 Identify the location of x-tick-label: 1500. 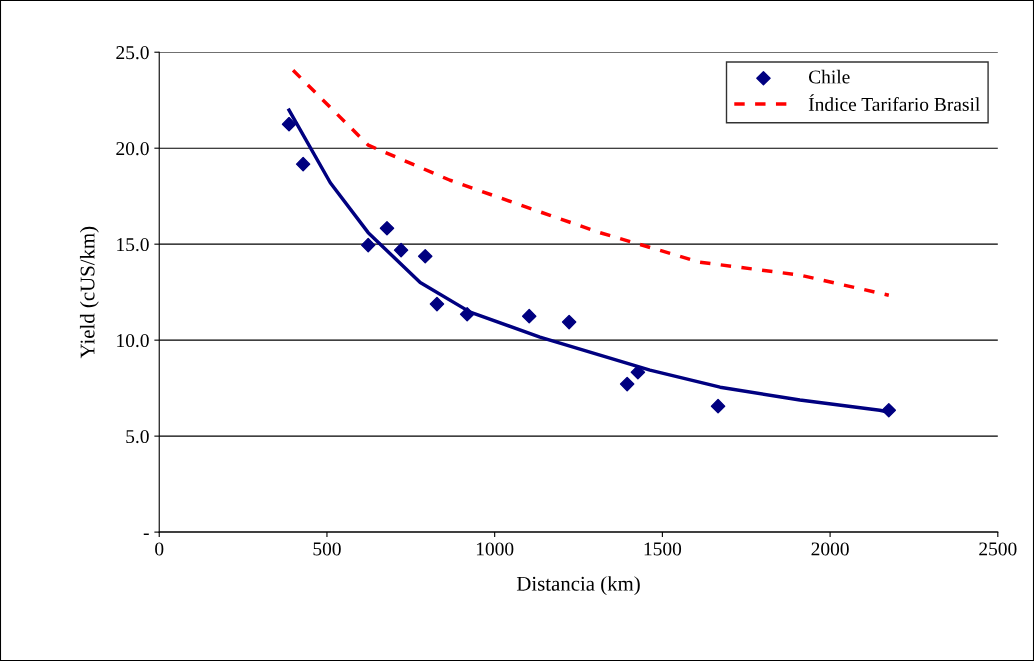
(663, 549).